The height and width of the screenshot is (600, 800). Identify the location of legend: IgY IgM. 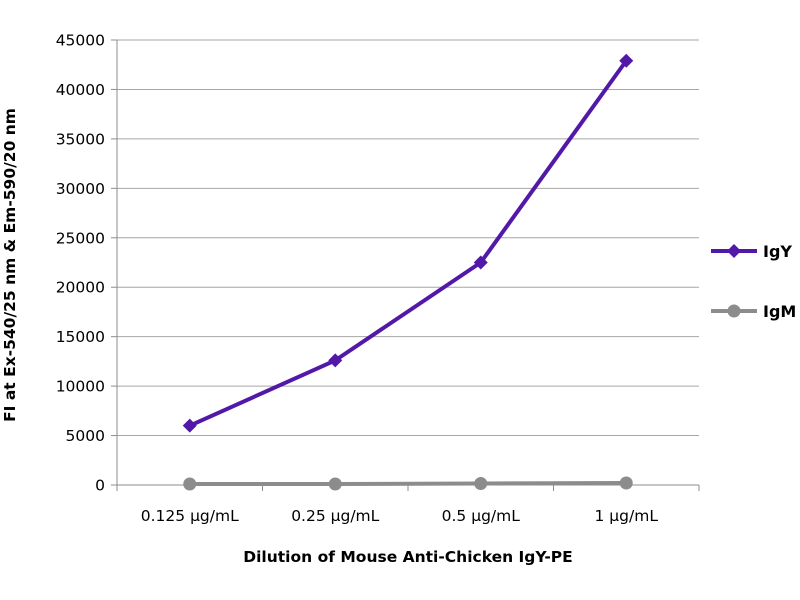
(753, 281).